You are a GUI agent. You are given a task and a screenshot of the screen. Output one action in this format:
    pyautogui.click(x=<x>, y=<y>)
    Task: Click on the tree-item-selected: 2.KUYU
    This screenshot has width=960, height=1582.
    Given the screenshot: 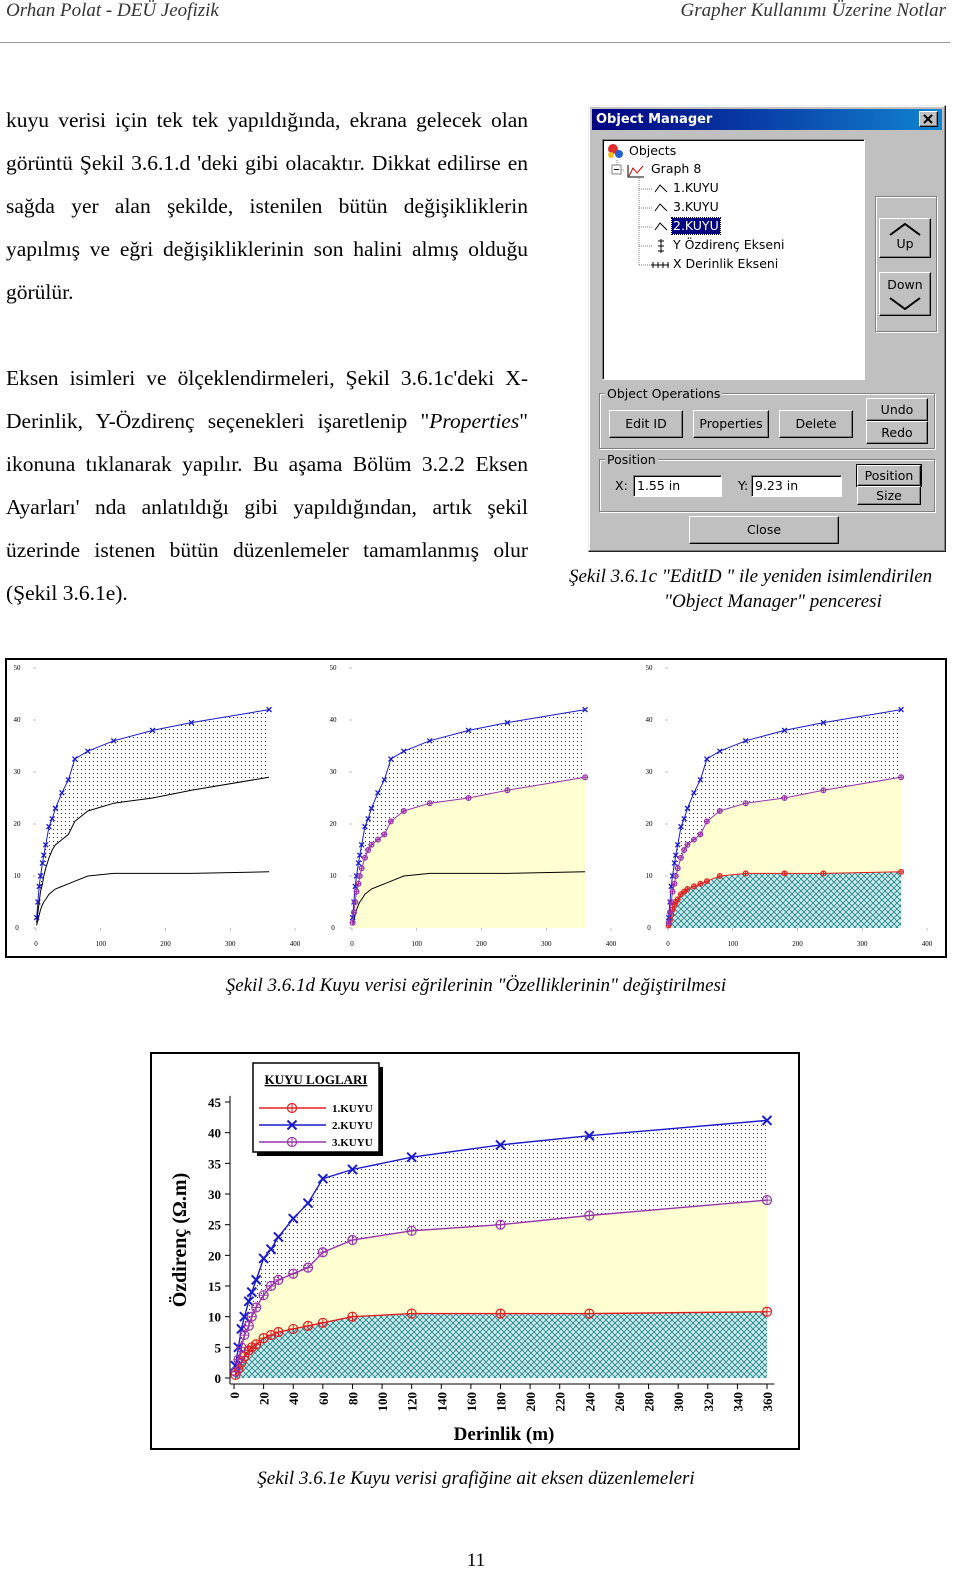 What is the action you would take?
    pyautogui.click(x=696, y=226)
    